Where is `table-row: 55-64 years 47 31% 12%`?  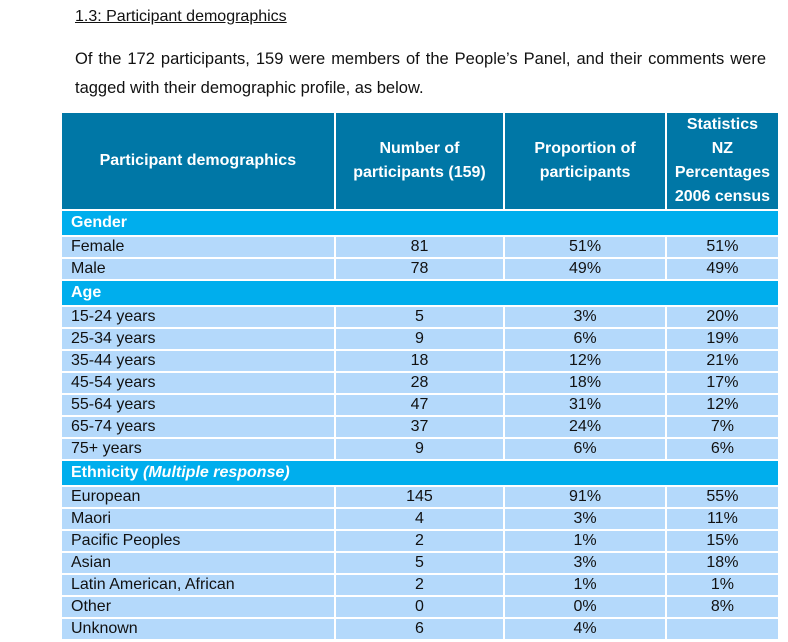
table-row: 55-64 years 47 31% 12% is located at coordinates (420, 404).